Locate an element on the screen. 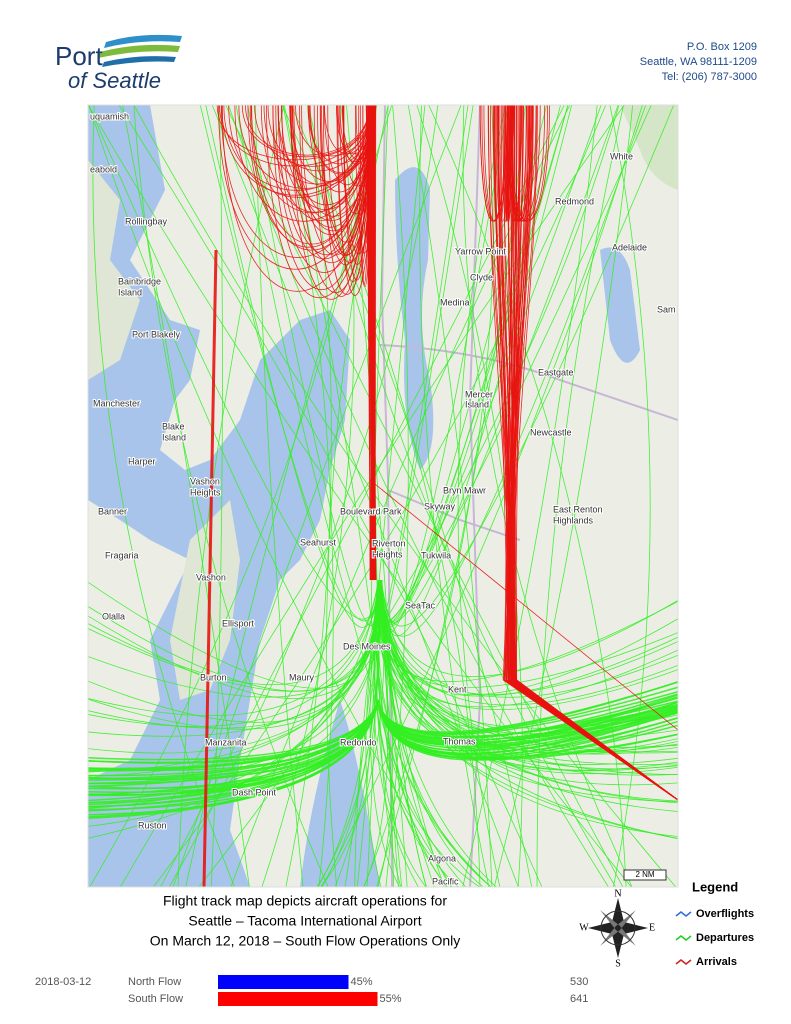 Image resolution: width=791 pixels, height=1024 pixels. place-label: Island is located at coordinates (130, 292).